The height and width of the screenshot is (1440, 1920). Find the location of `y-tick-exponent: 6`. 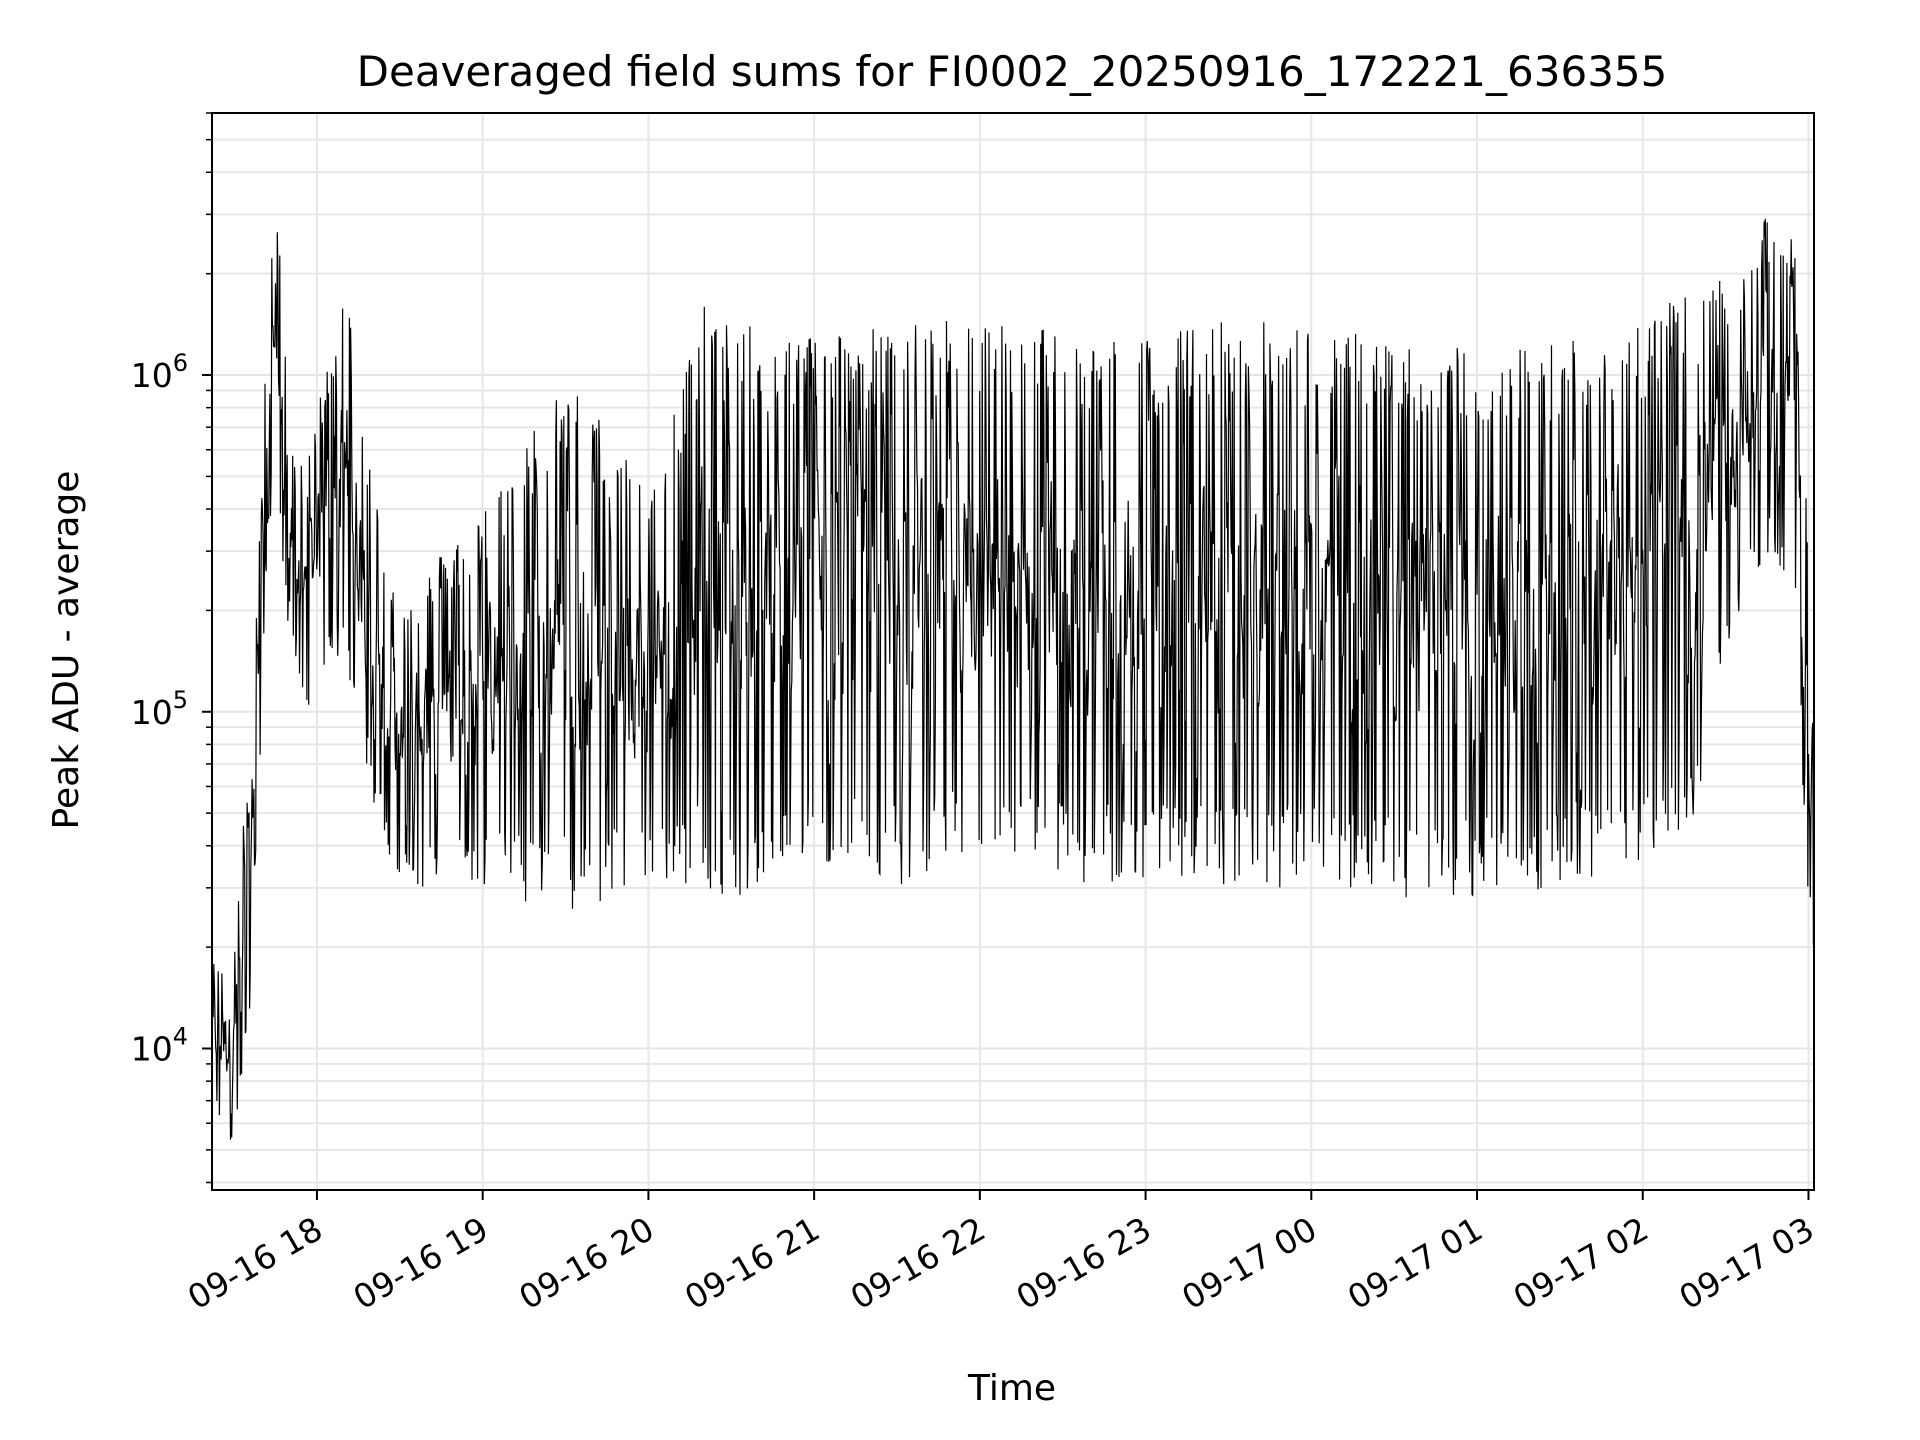

y-tick-exponent: 6 is located at coordinates (180, 363).